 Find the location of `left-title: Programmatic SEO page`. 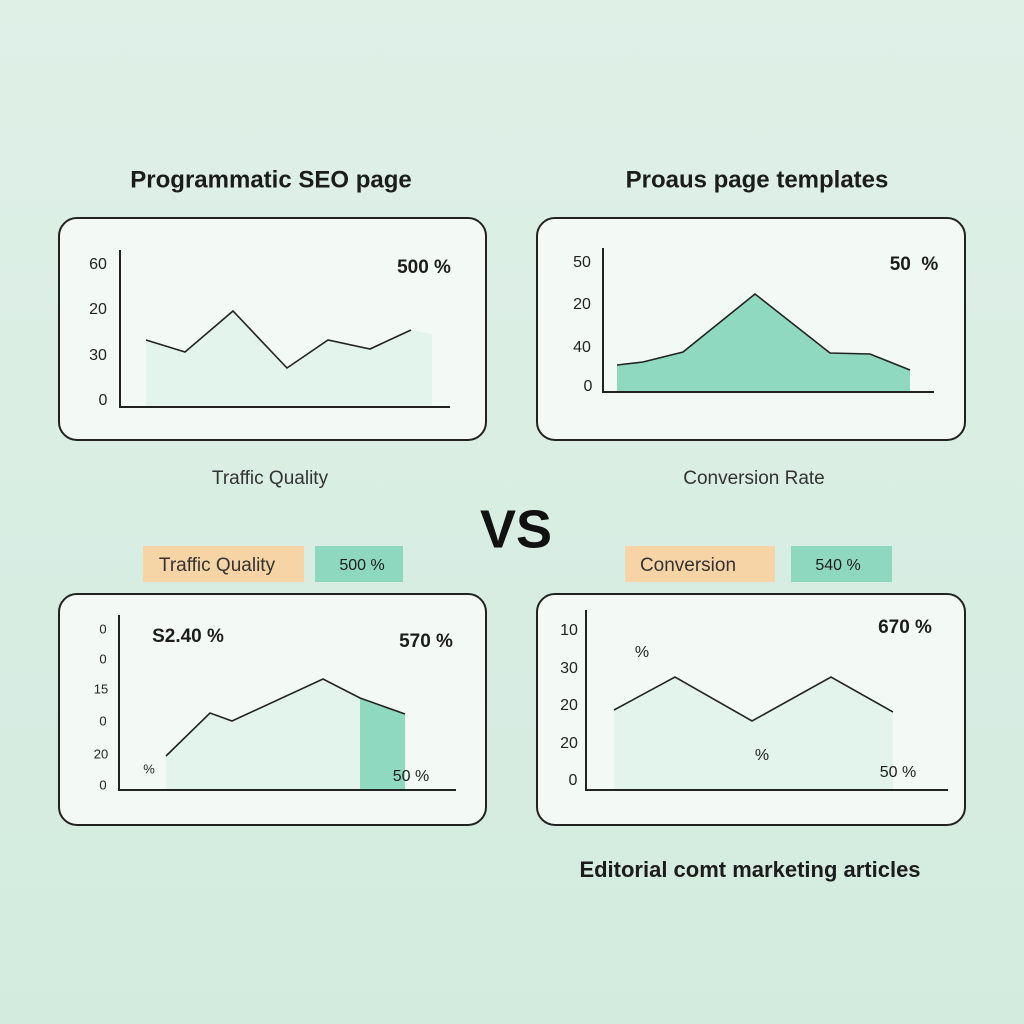

left-title: Programmatic SEO page is located at coordinates (270, 179).